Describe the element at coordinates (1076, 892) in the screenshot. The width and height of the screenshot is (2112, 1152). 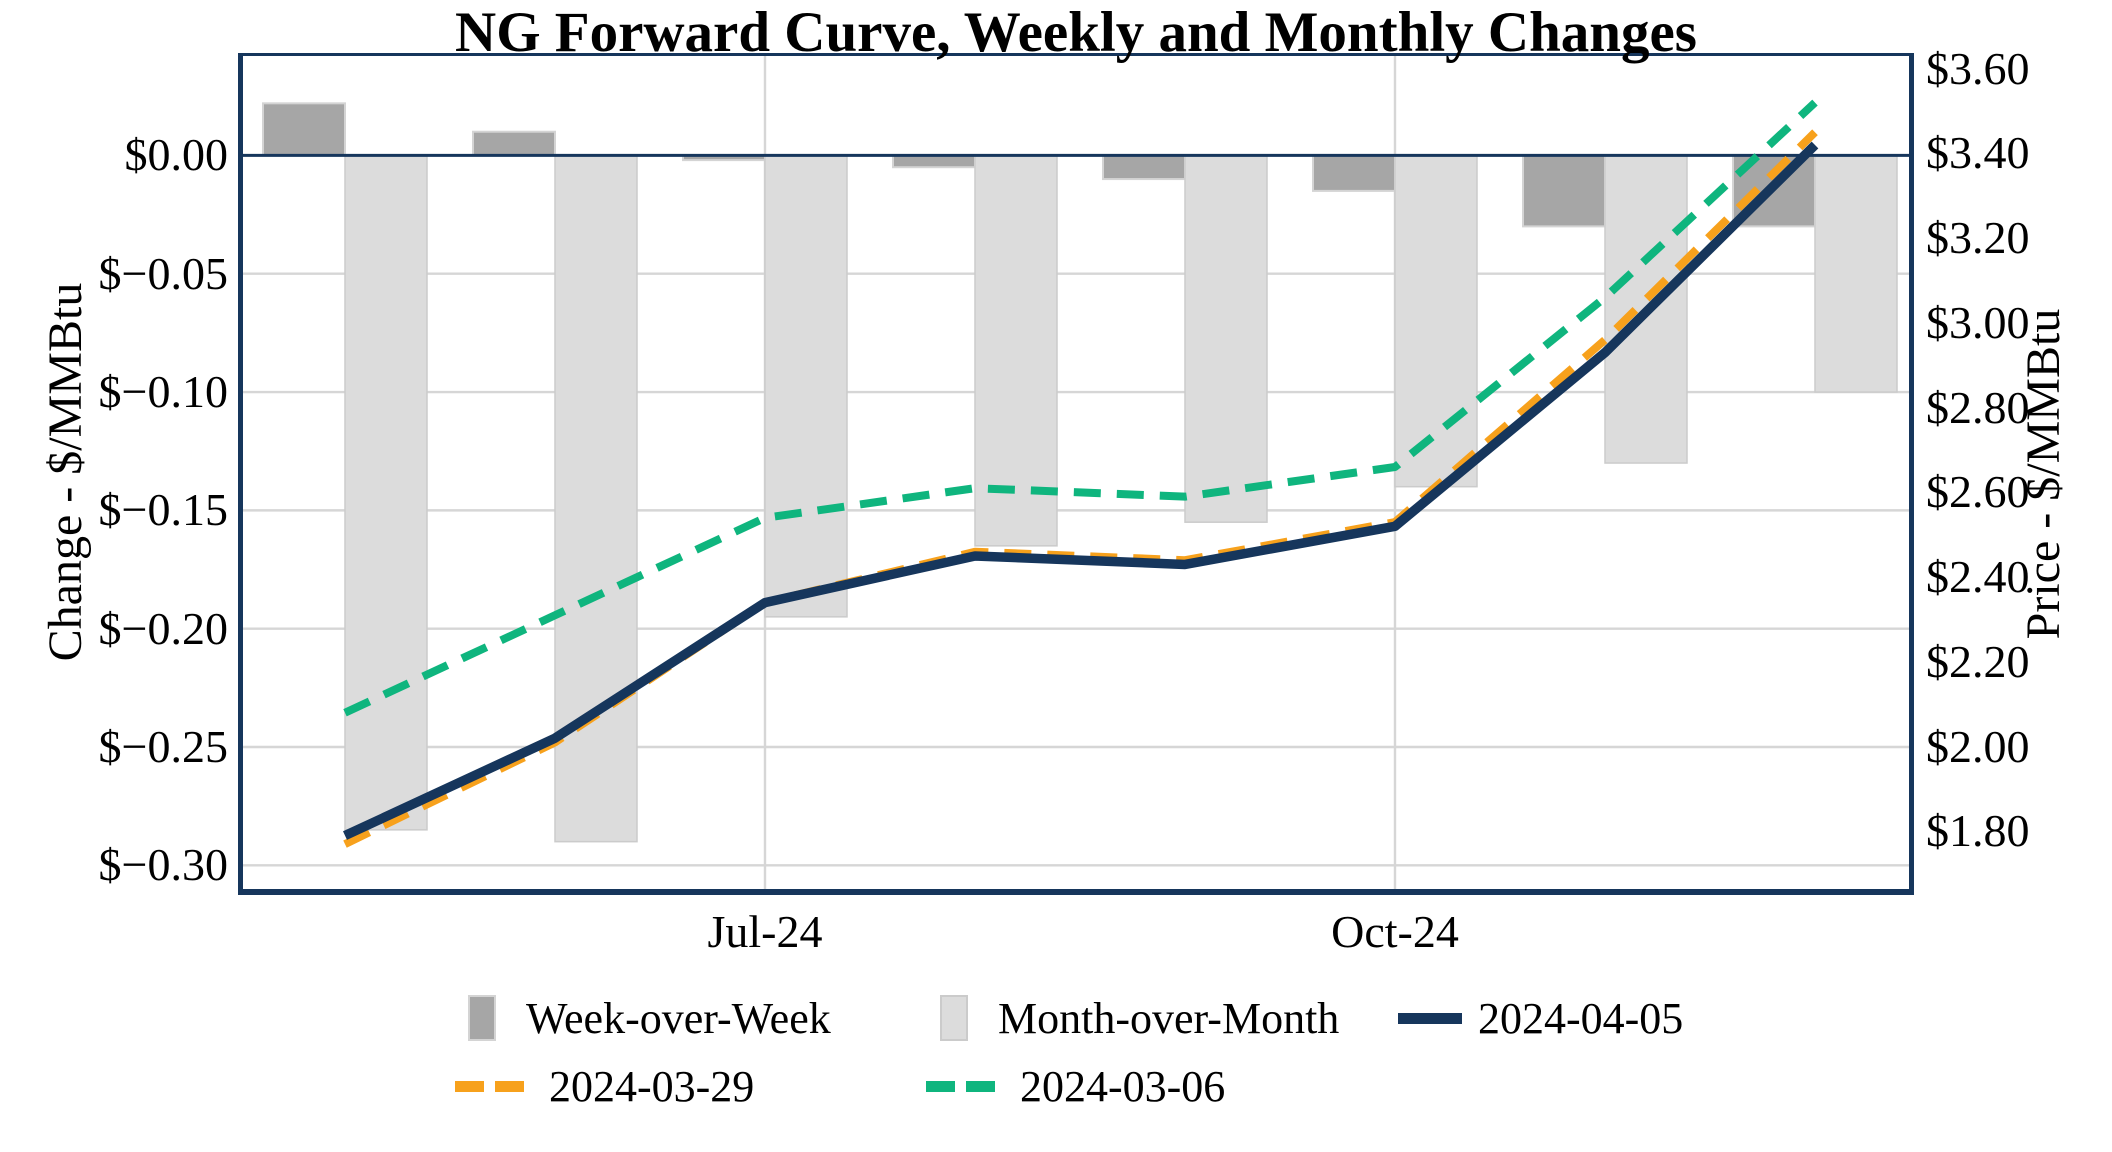
I see `bottom-spine` at that location.